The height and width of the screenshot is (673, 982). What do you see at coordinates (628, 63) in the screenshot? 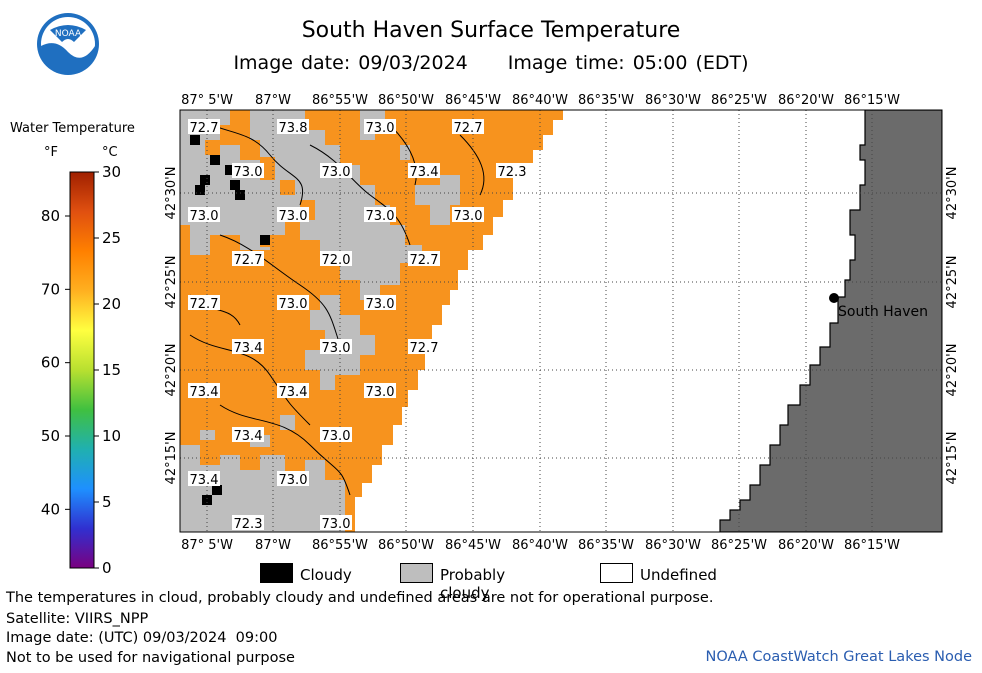
I see `image-time: Image time: 05:00 (EDT)` at bounding box center [628, 63].